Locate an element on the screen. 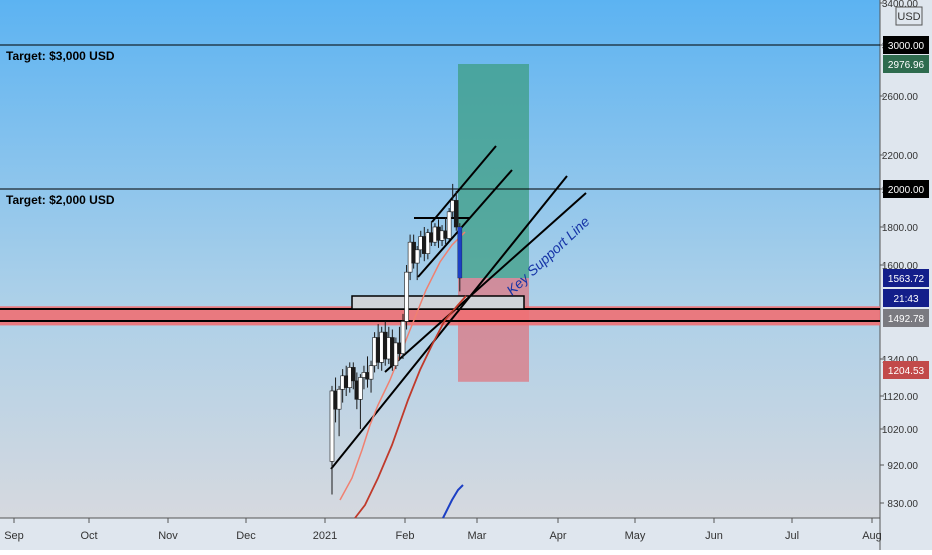 Image resolution: width=932 pixels, height=555 pixels. time-tick-label: Dec is located at coordinates (246, 536).